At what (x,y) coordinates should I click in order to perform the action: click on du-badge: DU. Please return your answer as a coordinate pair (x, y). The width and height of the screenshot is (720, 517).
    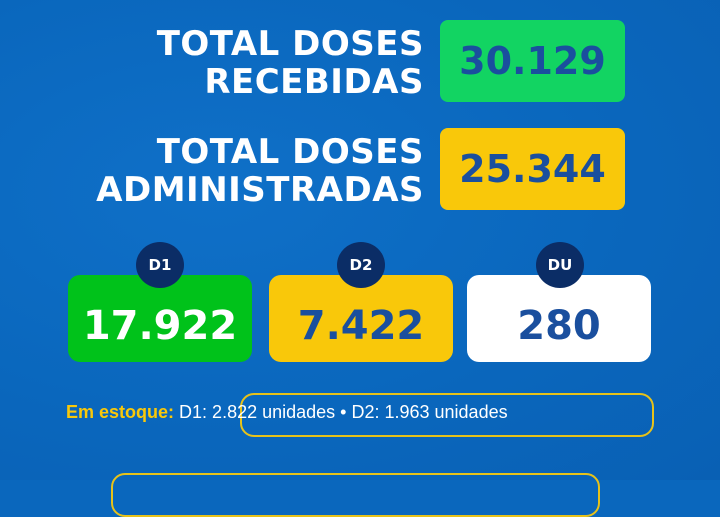
    Looking at the image, I should click on (560, 265).